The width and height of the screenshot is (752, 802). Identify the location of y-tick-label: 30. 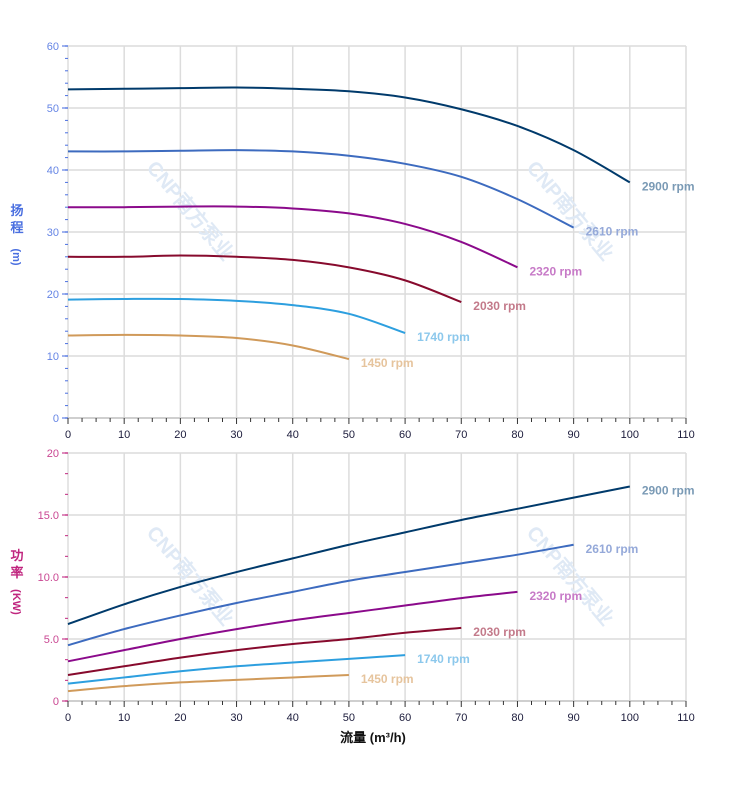
(53, 233).